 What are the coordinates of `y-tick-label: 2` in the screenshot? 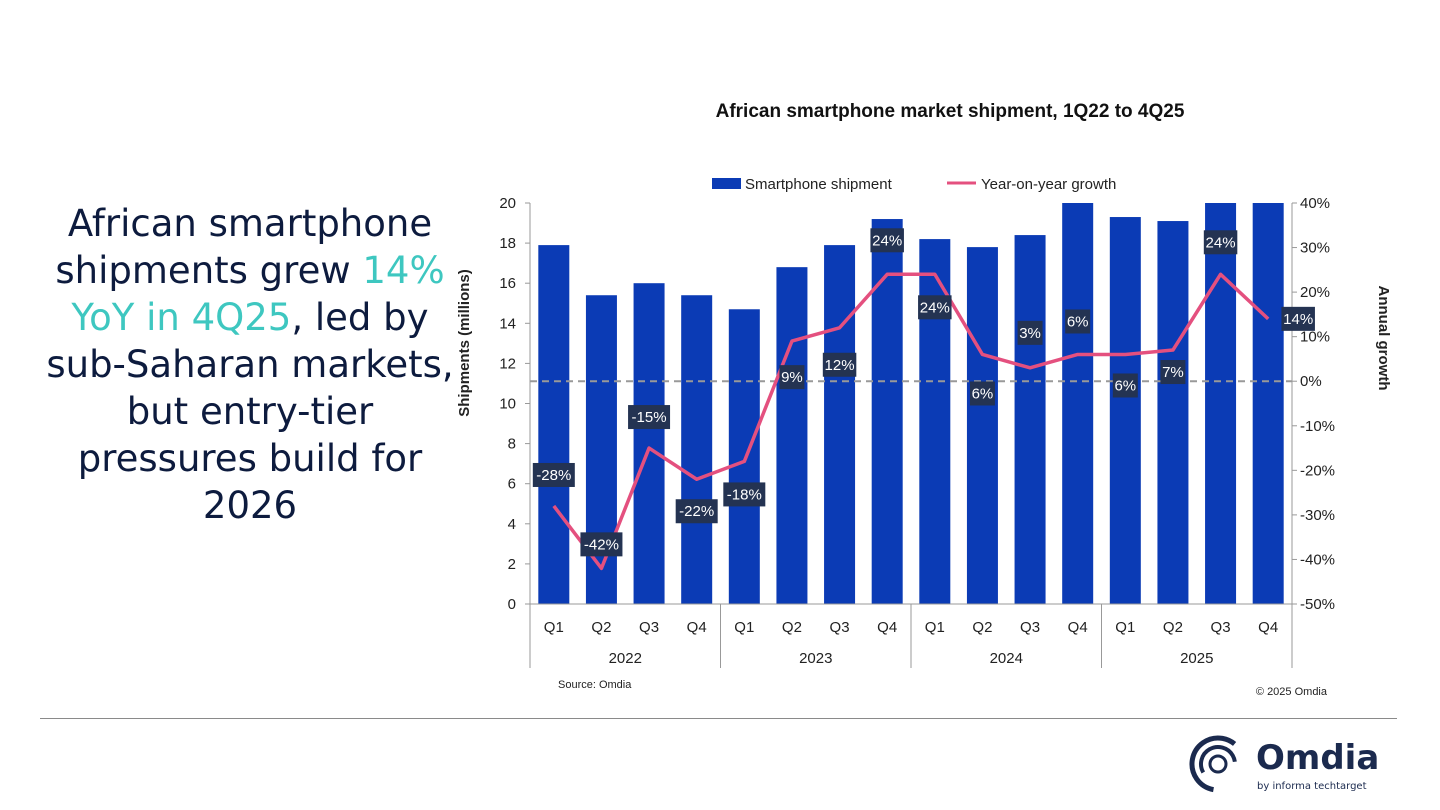 It's located at (512, 564).